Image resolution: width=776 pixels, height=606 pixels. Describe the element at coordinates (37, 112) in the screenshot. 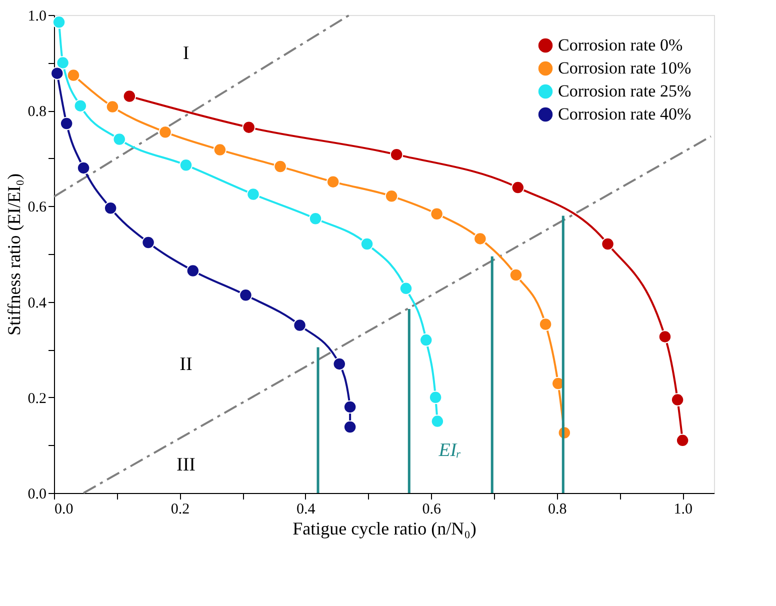

I see `y-tick-label: 0.8` at that location.